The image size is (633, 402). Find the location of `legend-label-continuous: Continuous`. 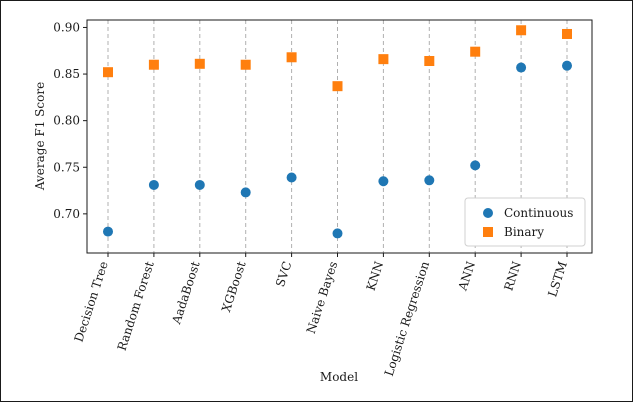

legend-label-continuous: Continuous is located at coordinates (538, 213).